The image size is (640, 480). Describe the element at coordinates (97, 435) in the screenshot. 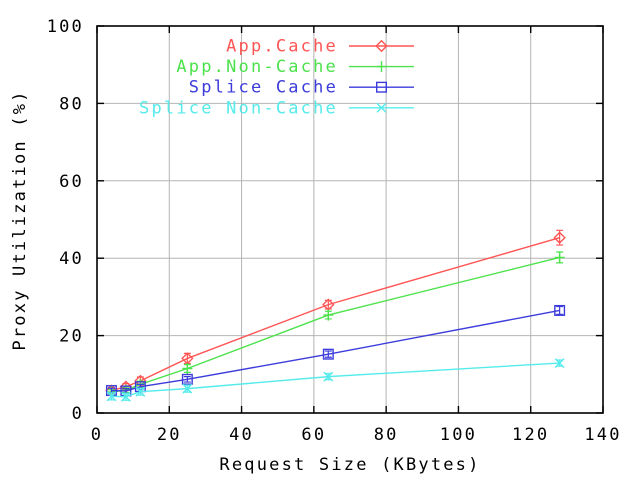

I see `x-tick-label-0: 0` at that location.